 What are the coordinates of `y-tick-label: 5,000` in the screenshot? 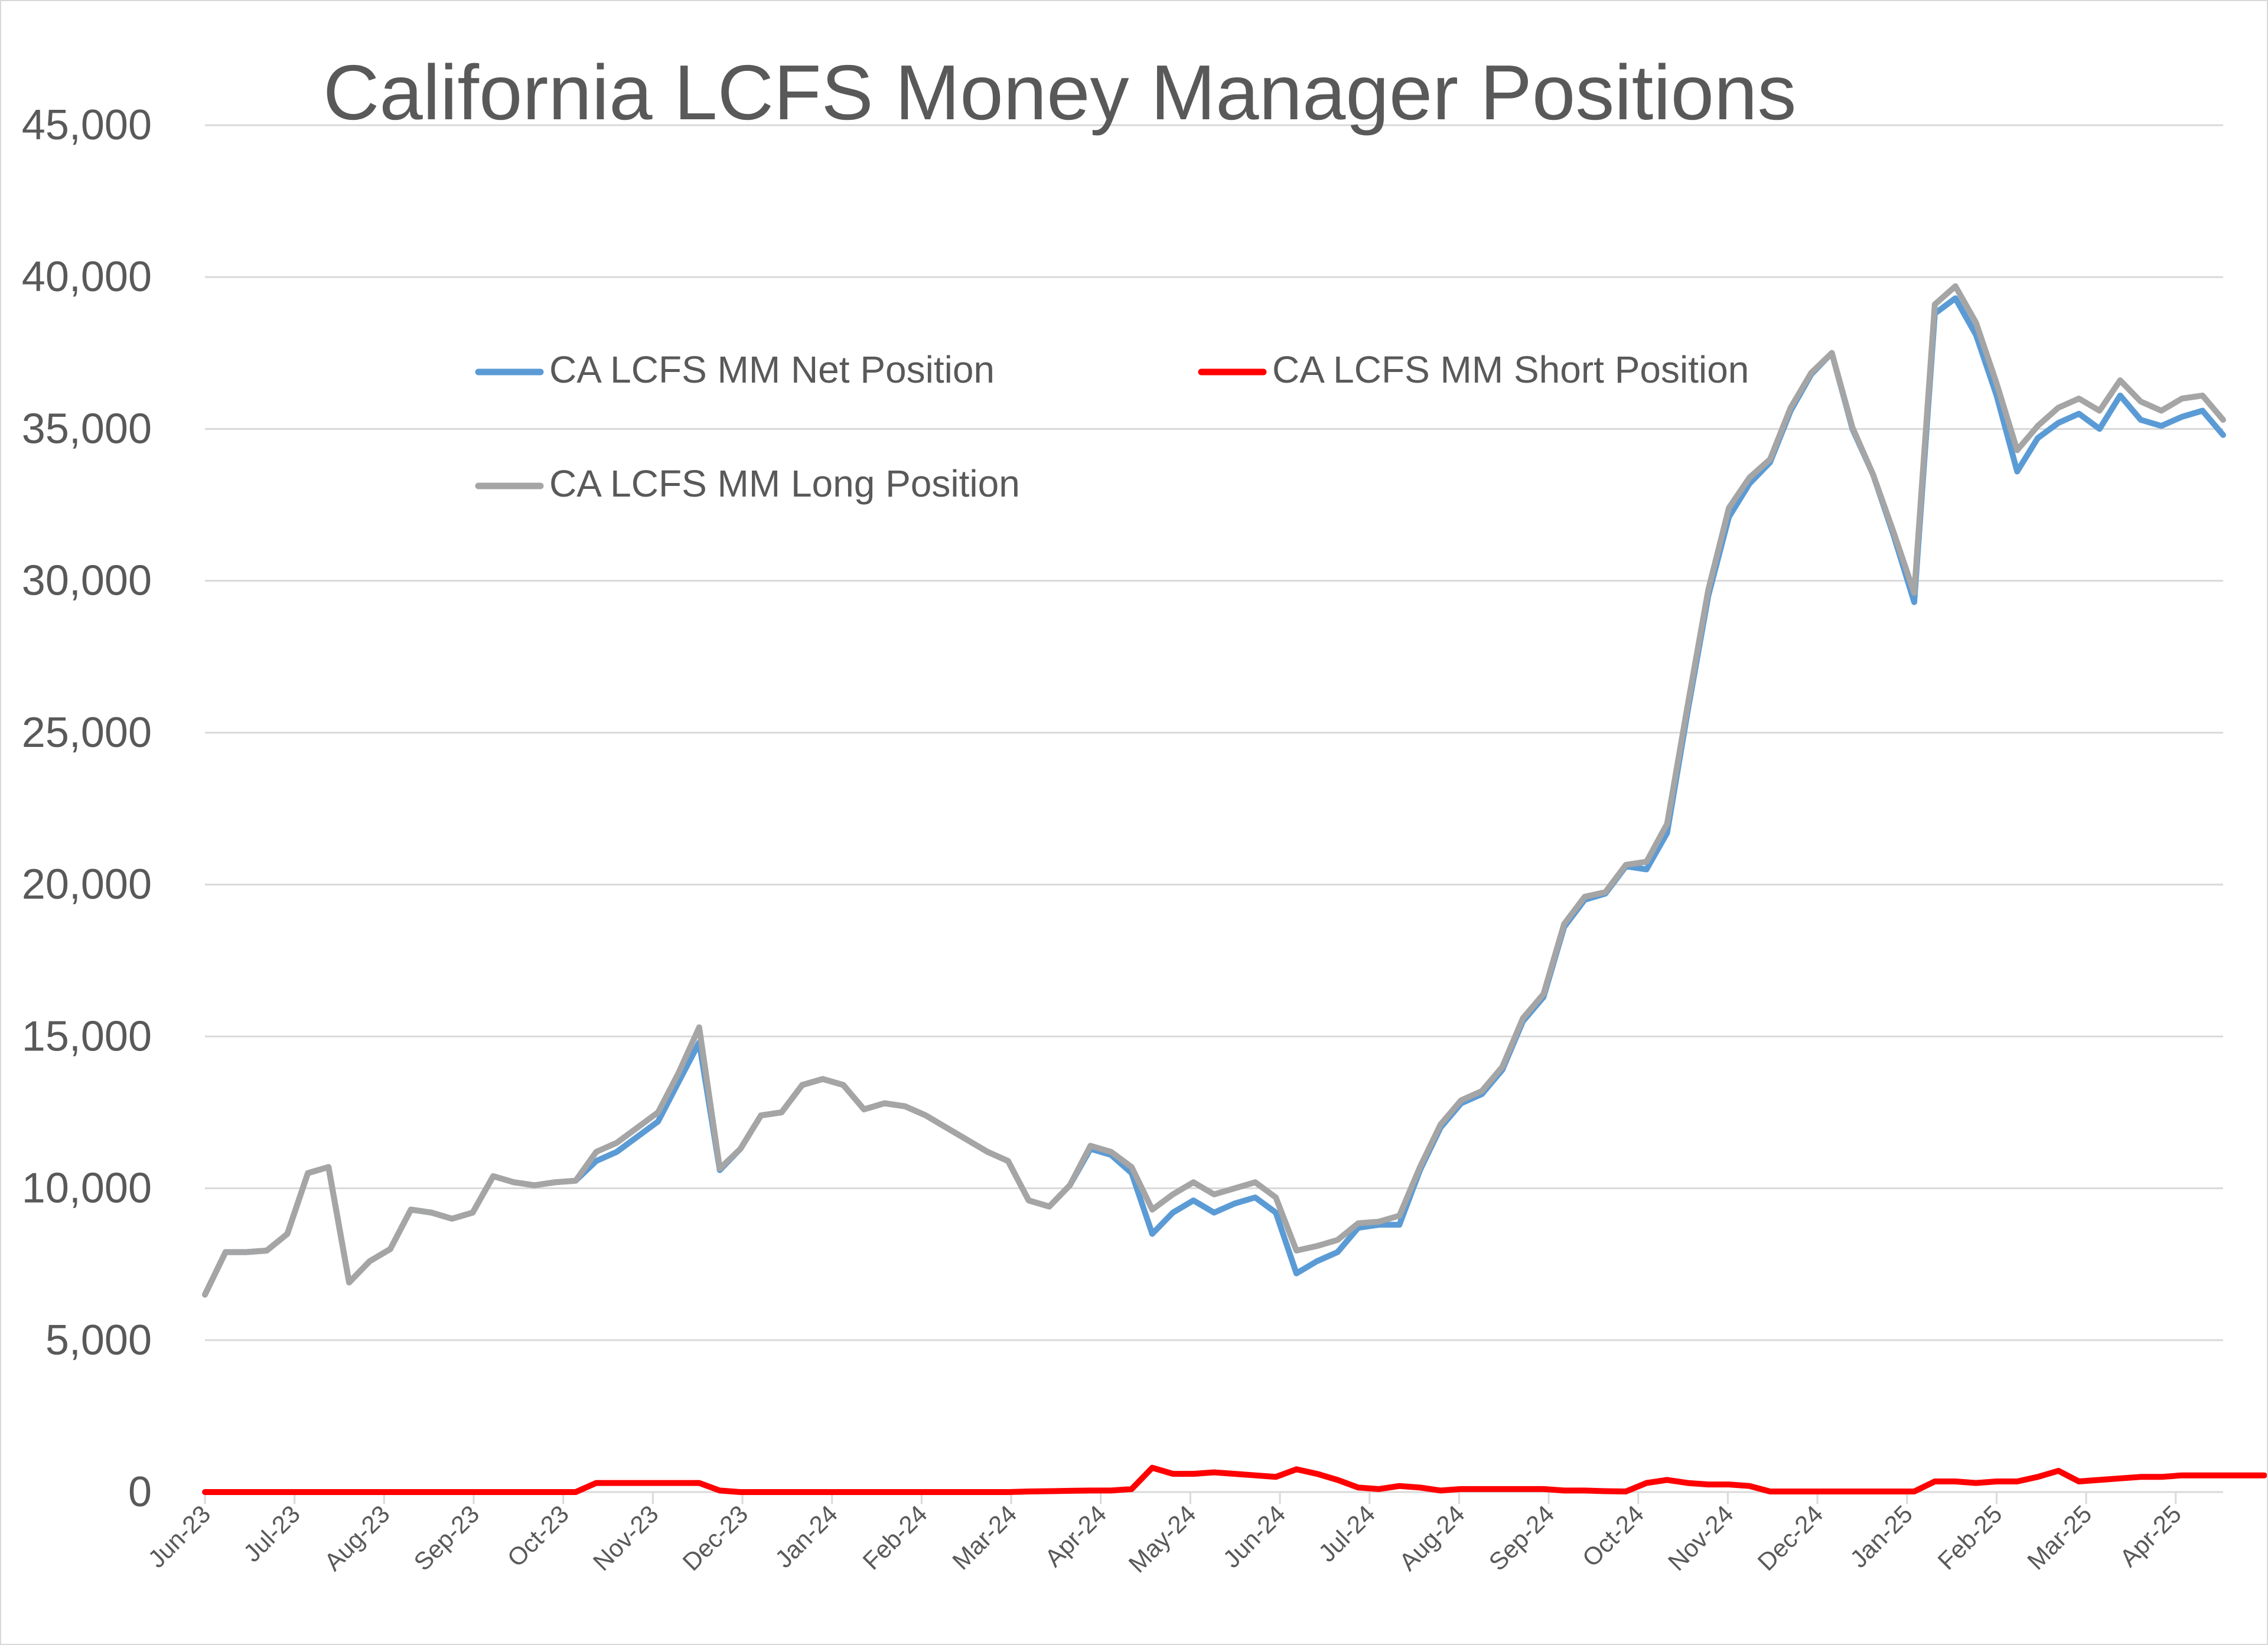 It's located at (98, 1340).